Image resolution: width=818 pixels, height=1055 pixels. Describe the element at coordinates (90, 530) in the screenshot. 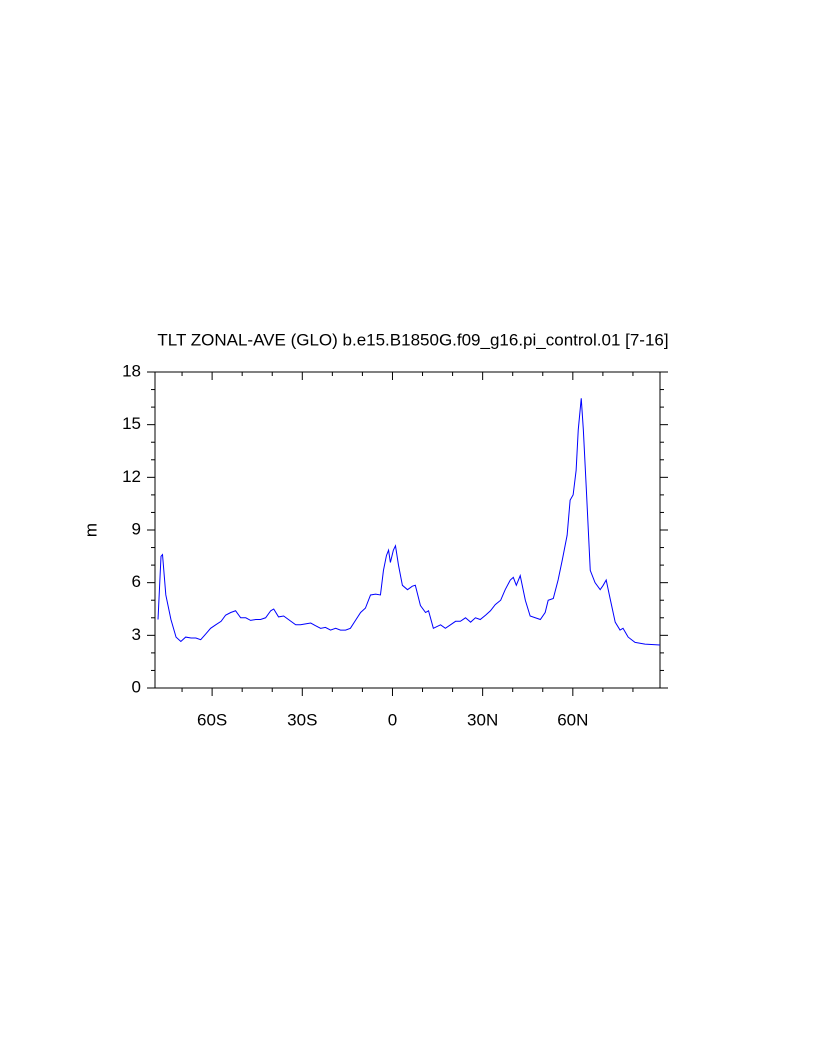

I see `y-axis-label: m` at that location.